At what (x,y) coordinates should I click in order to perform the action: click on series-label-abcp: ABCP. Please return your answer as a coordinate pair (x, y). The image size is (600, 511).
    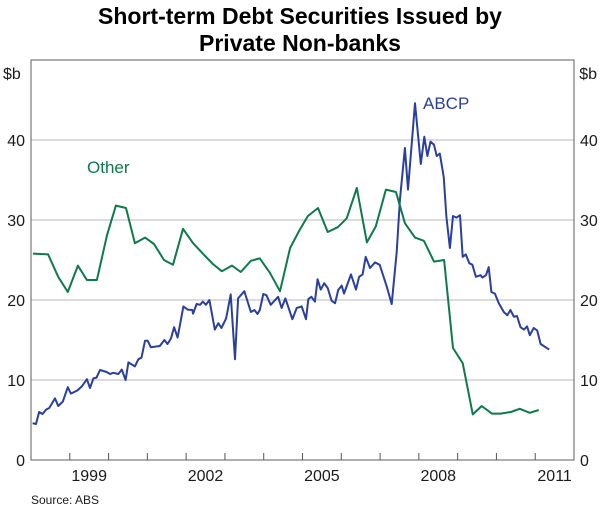
    Looking at the image, I should click on (446, 103).